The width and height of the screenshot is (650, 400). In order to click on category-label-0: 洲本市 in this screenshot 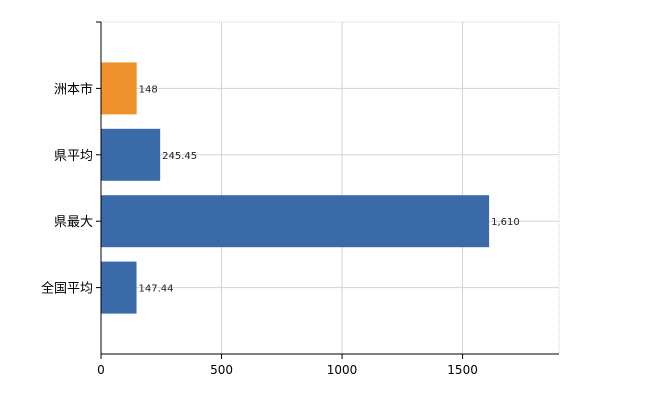, I will do `click(73, 89)`.